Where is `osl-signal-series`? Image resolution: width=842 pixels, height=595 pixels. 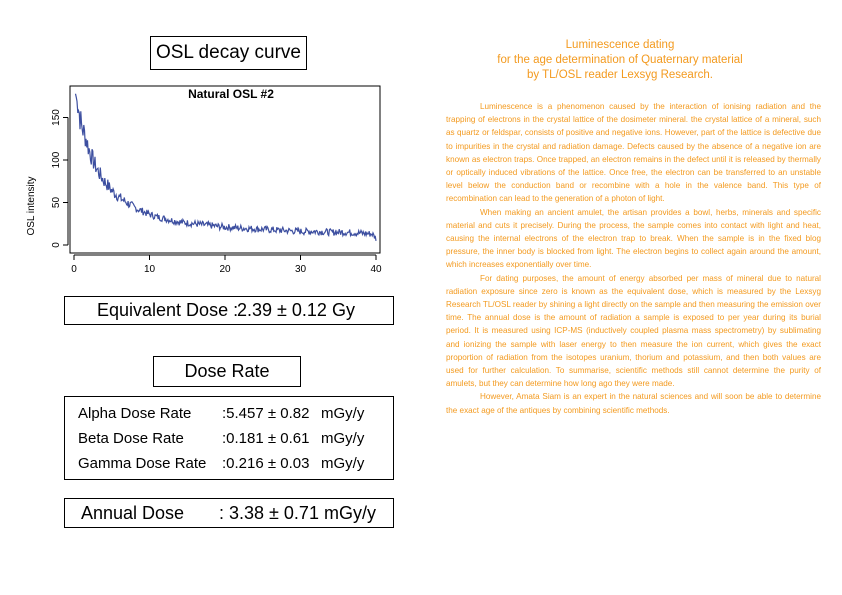 osl-signal-series is located at coordinates (225, 167).